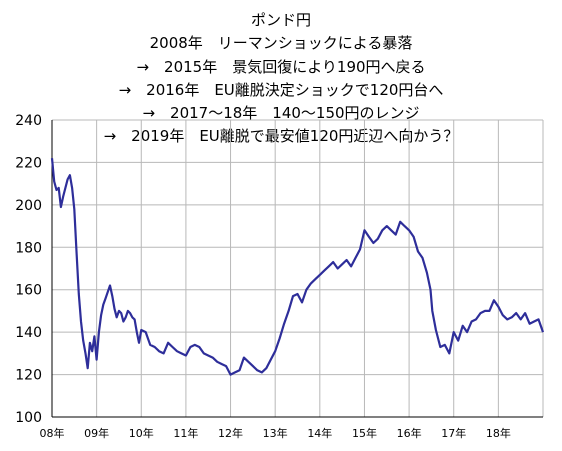 The width and height of the screenshot is (562, 451). What do you see at coordinates (364, 433) in the screenshot?
I see `x-tick-label: 15年` at bounding box center [364, 433].